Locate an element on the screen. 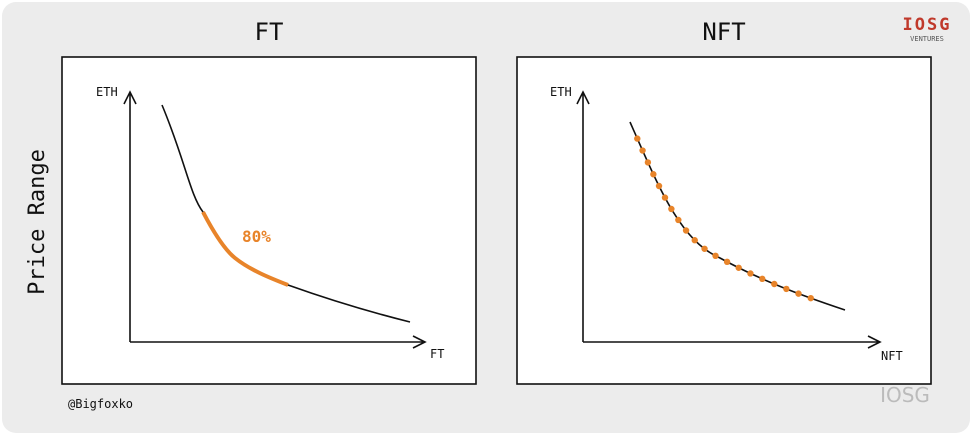 The height and width of the screenshot is (435, 972). ft-highlight is located at coordinates (245, 249).